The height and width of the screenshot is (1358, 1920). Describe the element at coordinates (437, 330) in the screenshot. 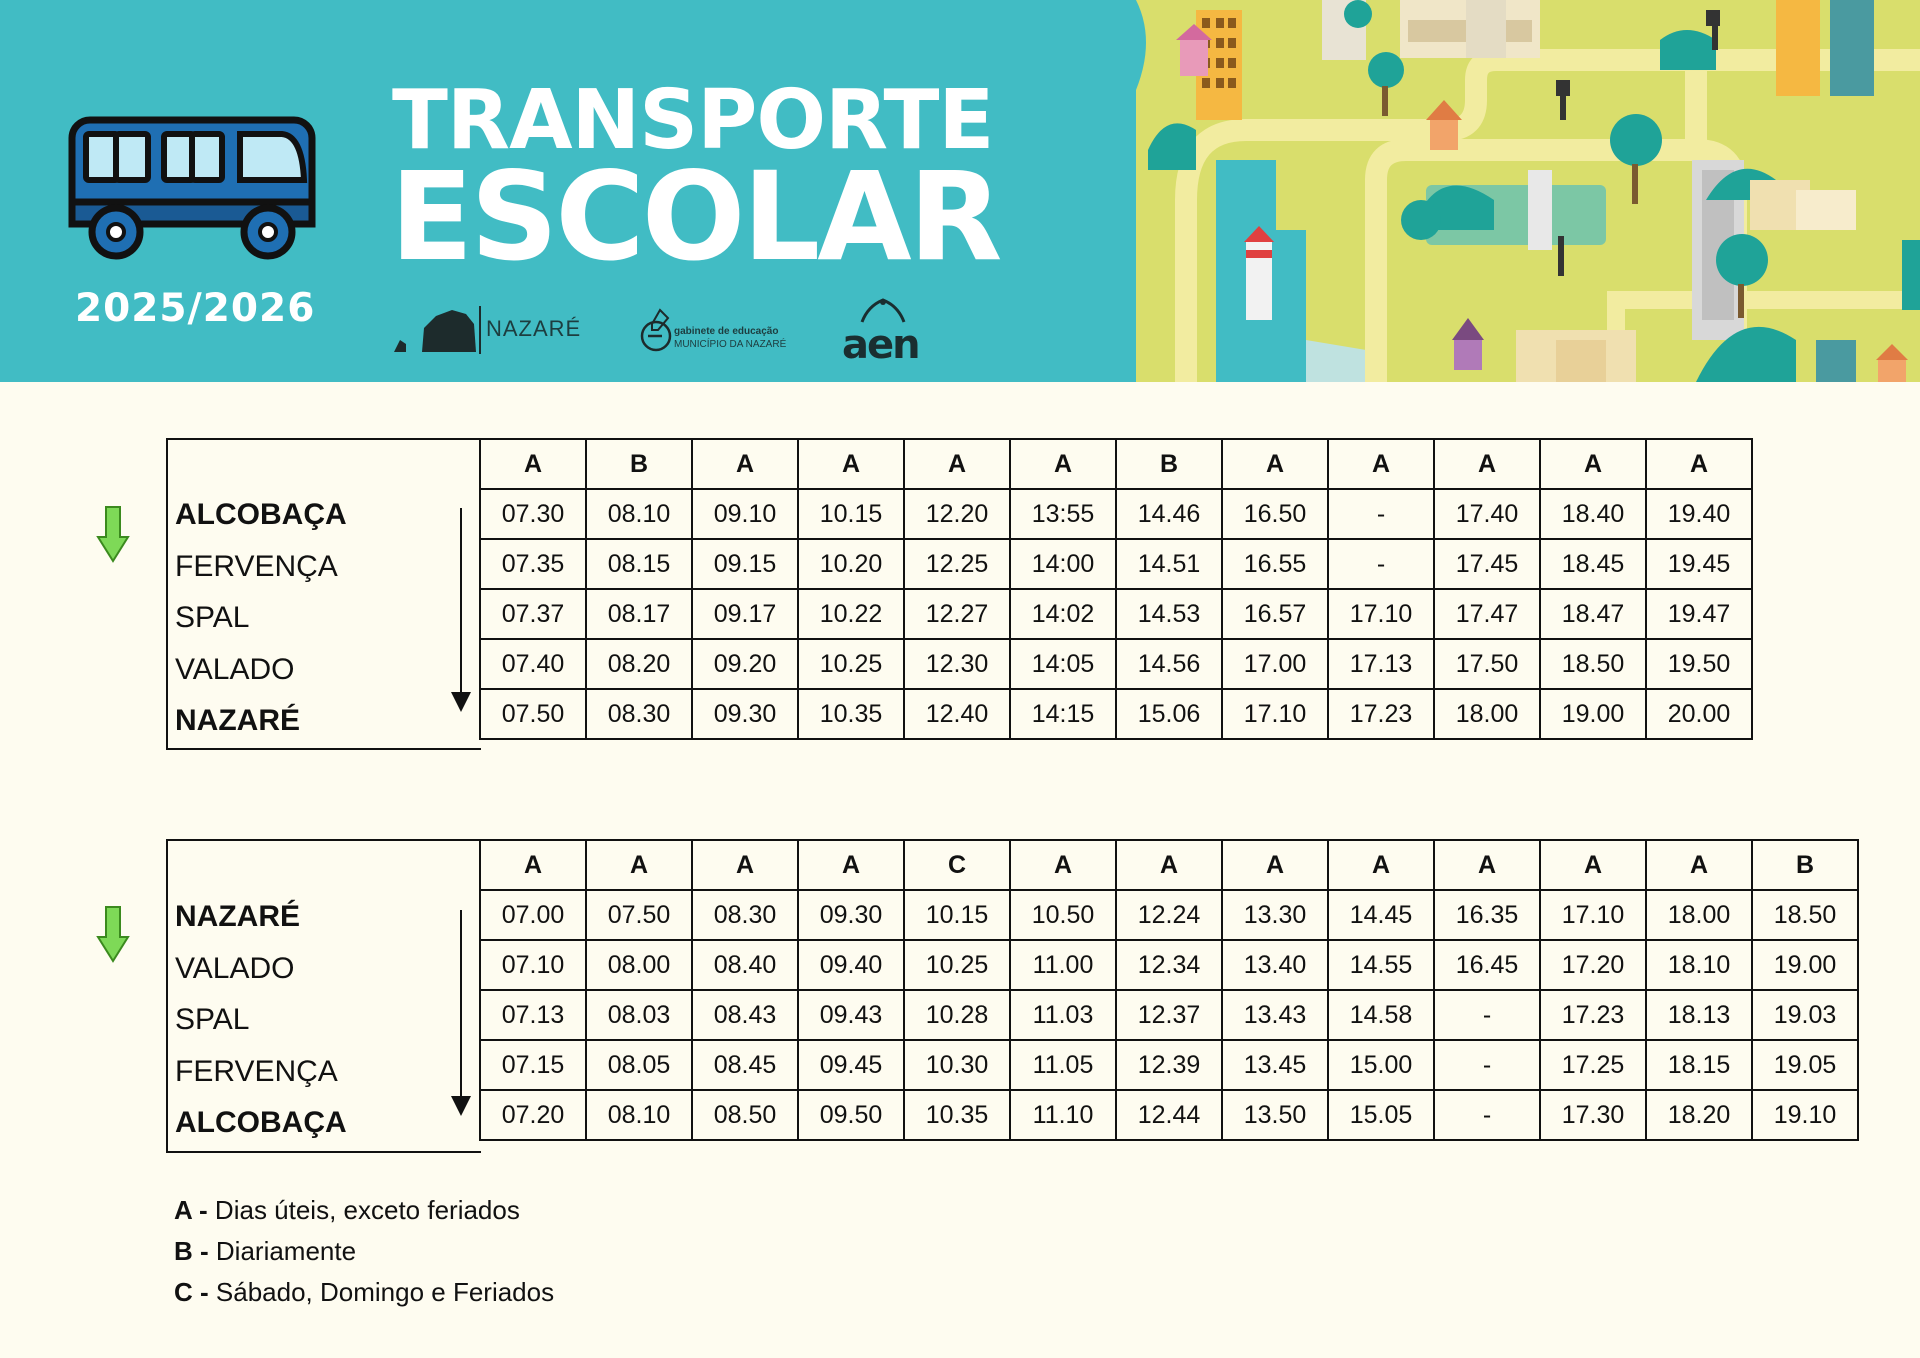

I see `nazare-logo-icon` at that location.